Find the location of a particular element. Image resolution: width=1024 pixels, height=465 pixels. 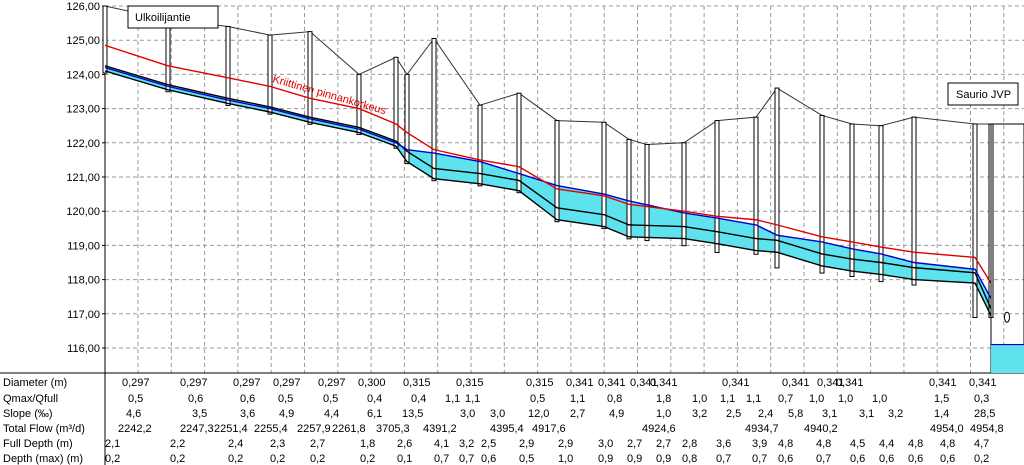

table-cell: 4,8 is located at coordinates (785, 444).